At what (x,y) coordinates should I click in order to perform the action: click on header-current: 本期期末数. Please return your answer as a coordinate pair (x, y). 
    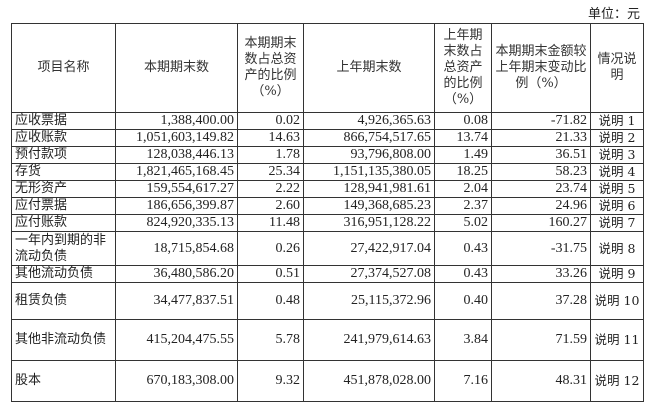
    Looking at the image, I should click on (176, 68).